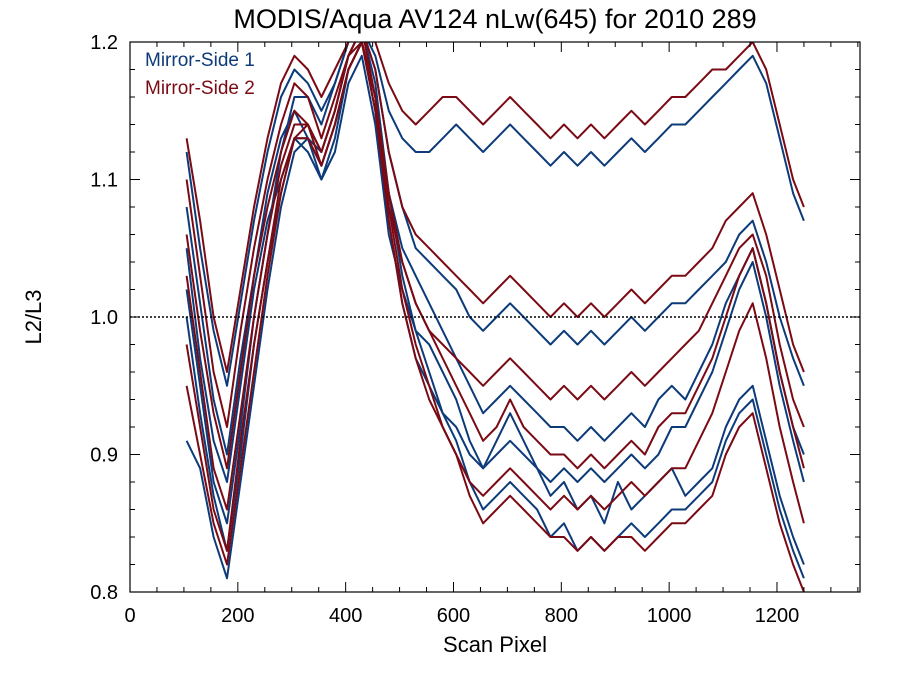 This screenshot has height=675, width=900. Describe the element at coordinates (104, 318) in the screenshot. I see `y-tick-label: 1.0` at that location.